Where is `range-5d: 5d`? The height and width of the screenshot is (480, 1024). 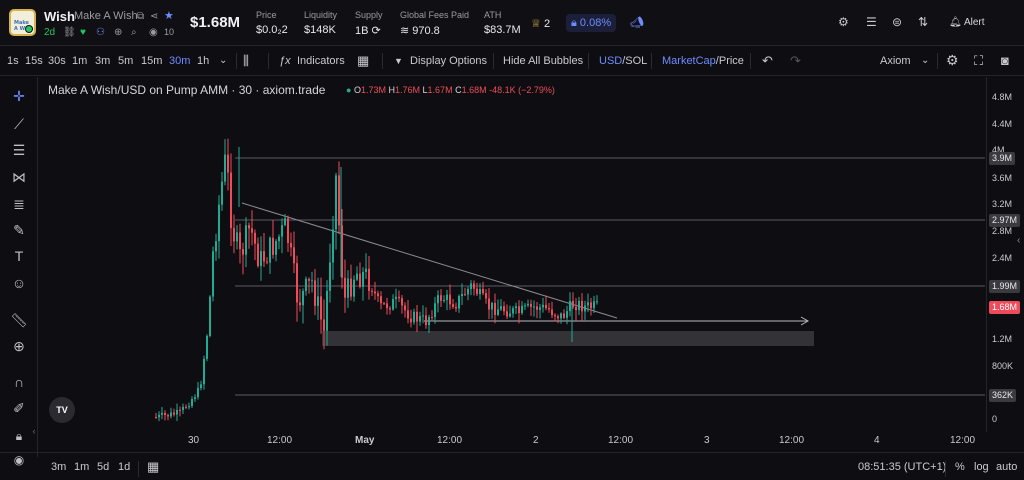
range-5d: 5d is located at coordinates (103, 467).